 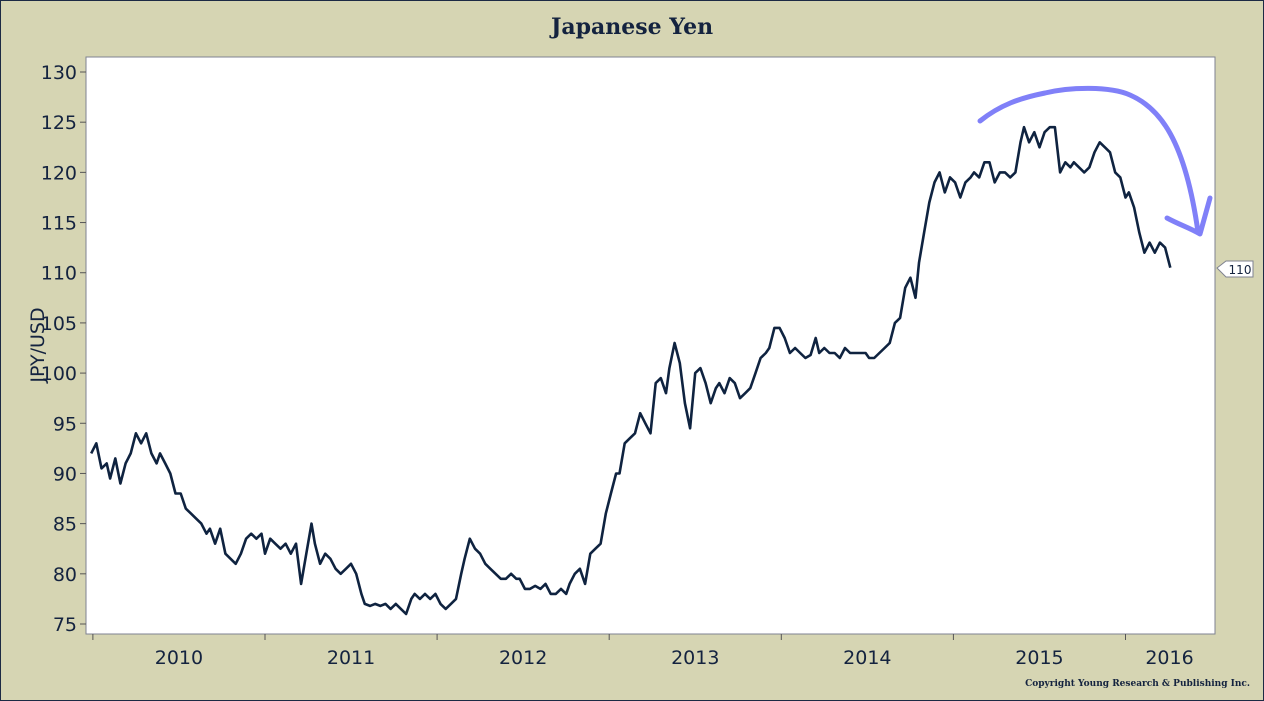 I want to click on y-tick-label: 125, so click(x=59, y=123).